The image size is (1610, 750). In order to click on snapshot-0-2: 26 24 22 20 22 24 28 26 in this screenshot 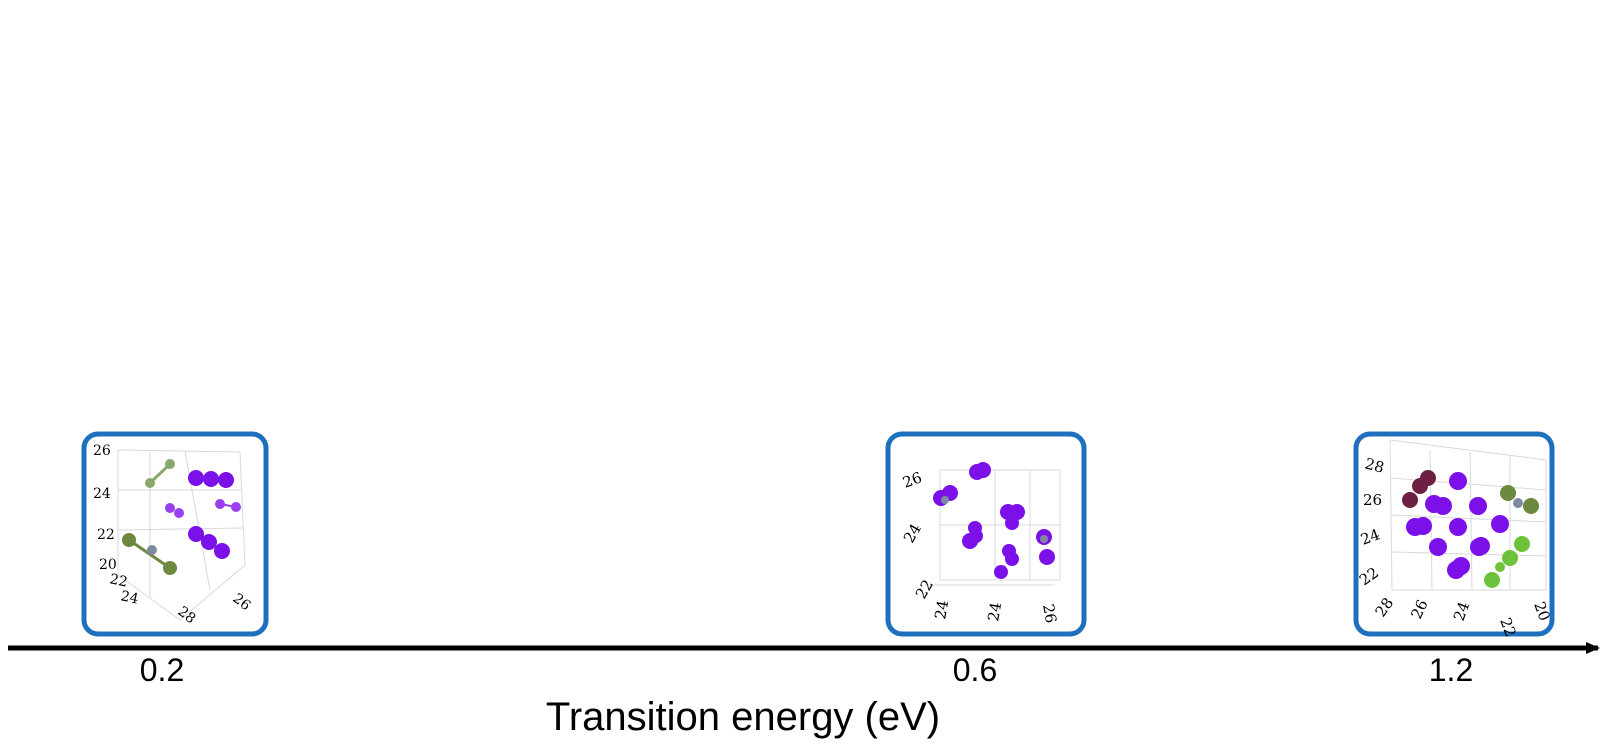, I will do `click(175, 534)`.